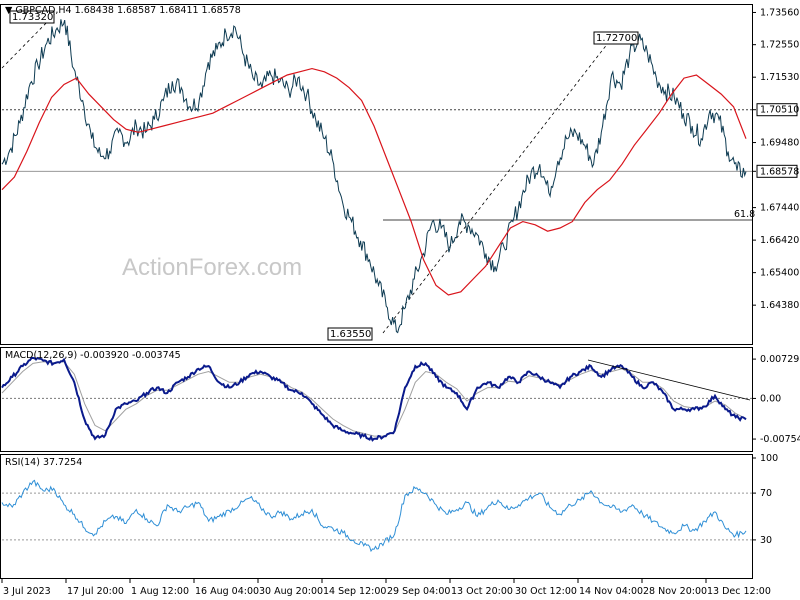  Describe the element at coordinates (27, 591) in the screenshot. I see `x-tick-label: 3 Jul 2023` at that location.